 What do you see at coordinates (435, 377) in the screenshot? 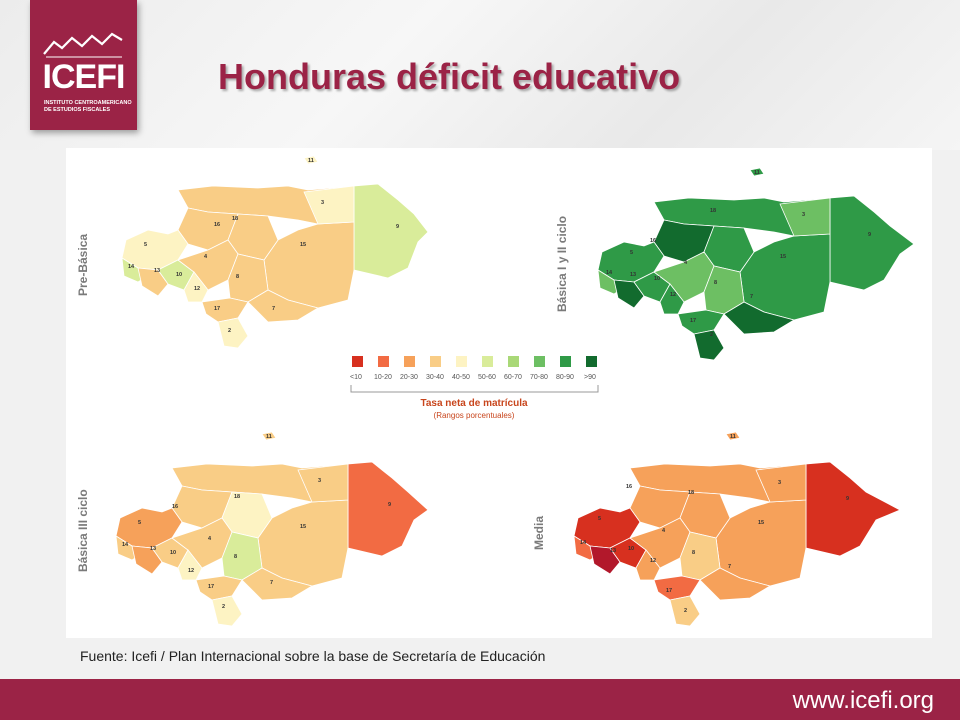
I see `legend-label: 30-40` at bounding box center [435, 377].